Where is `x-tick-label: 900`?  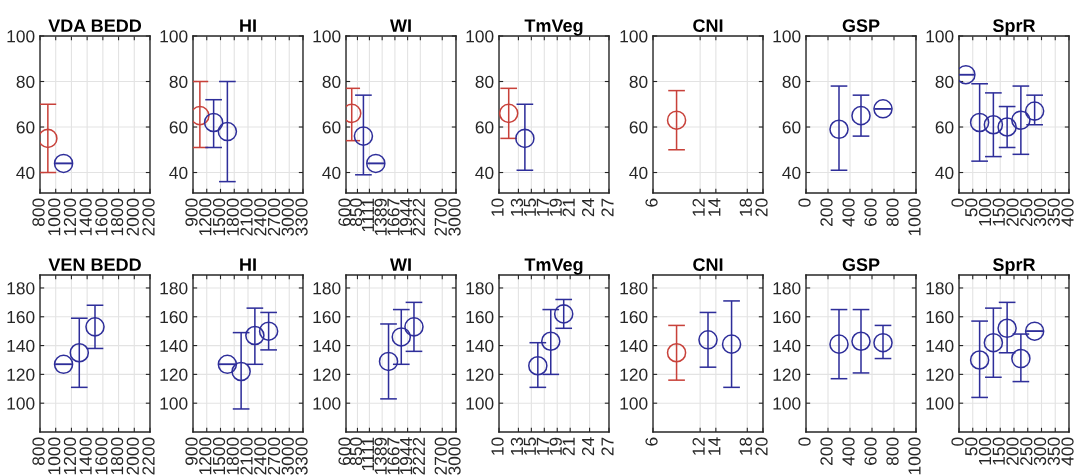
x-tick-label: 900 is located at coordinates (191, 451).